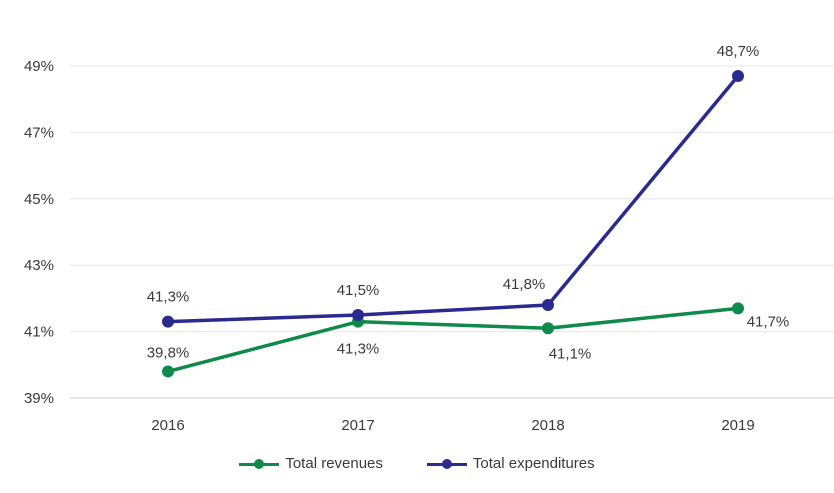  Describe the element at coordinates (737, 425) in the screenshot. I see `x-tick-label-2019: 2019` at that location.